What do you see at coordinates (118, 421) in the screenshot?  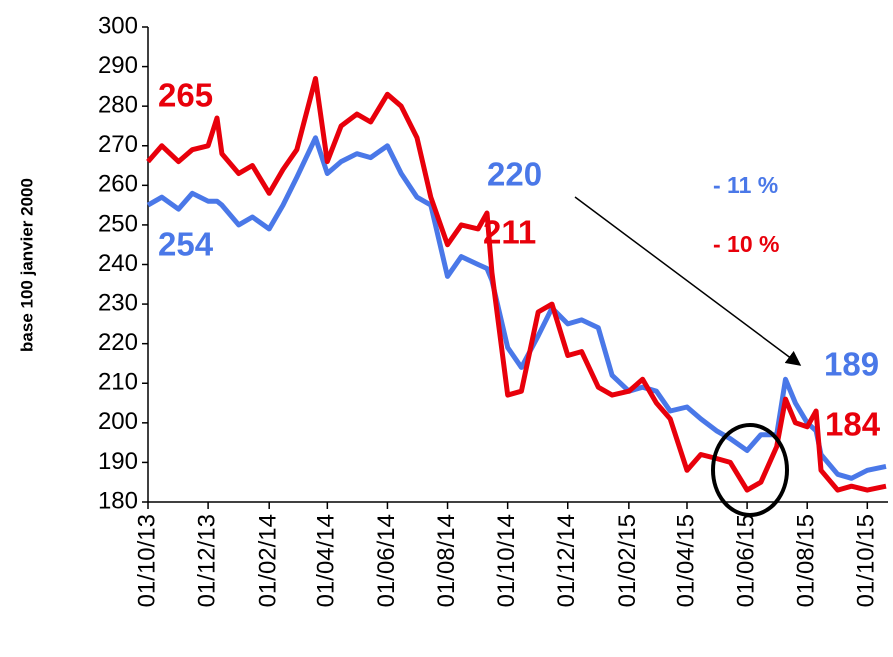 I see `y-tick-label: 200` at bounding box center [118, 421].